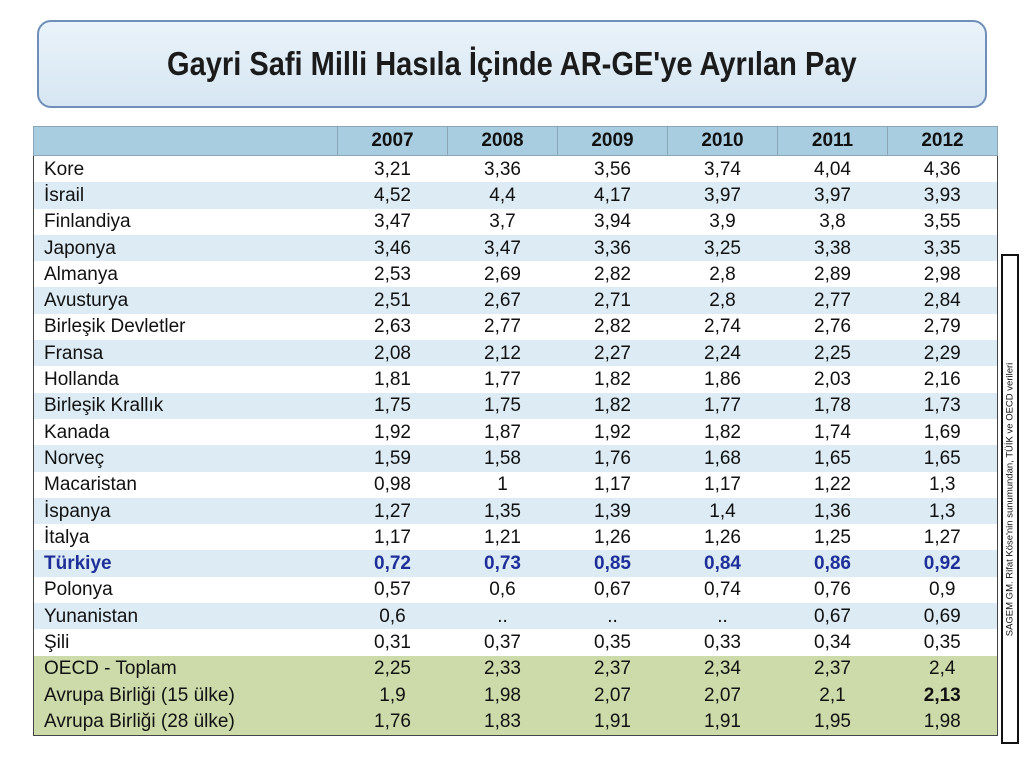 Image resolution: width=1024 pixels, height=768 pixels. What do you see at coordinates (185, 248) in the screenshot?
I see `country-name: Japonya` at bounding box center [185, 248].